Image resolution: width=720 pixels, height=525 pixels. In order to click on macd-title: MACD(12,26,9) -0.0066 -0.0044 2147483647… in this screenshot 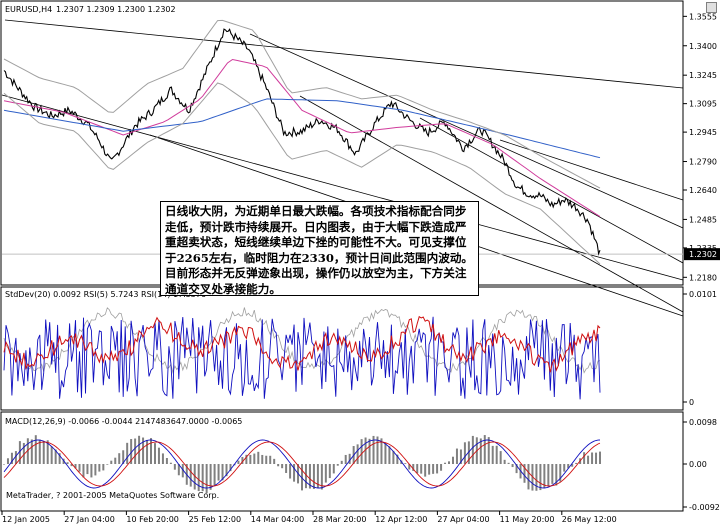, I will do `click(123, 421)`.